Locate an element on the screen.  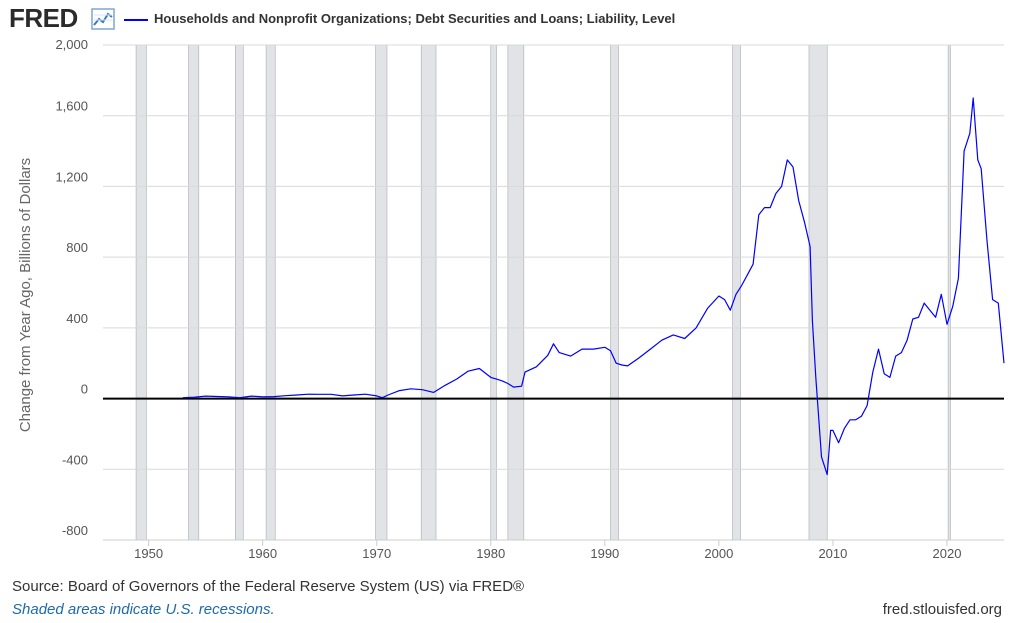
x-tick-label: 2010 is located at coordinates (832, 553).